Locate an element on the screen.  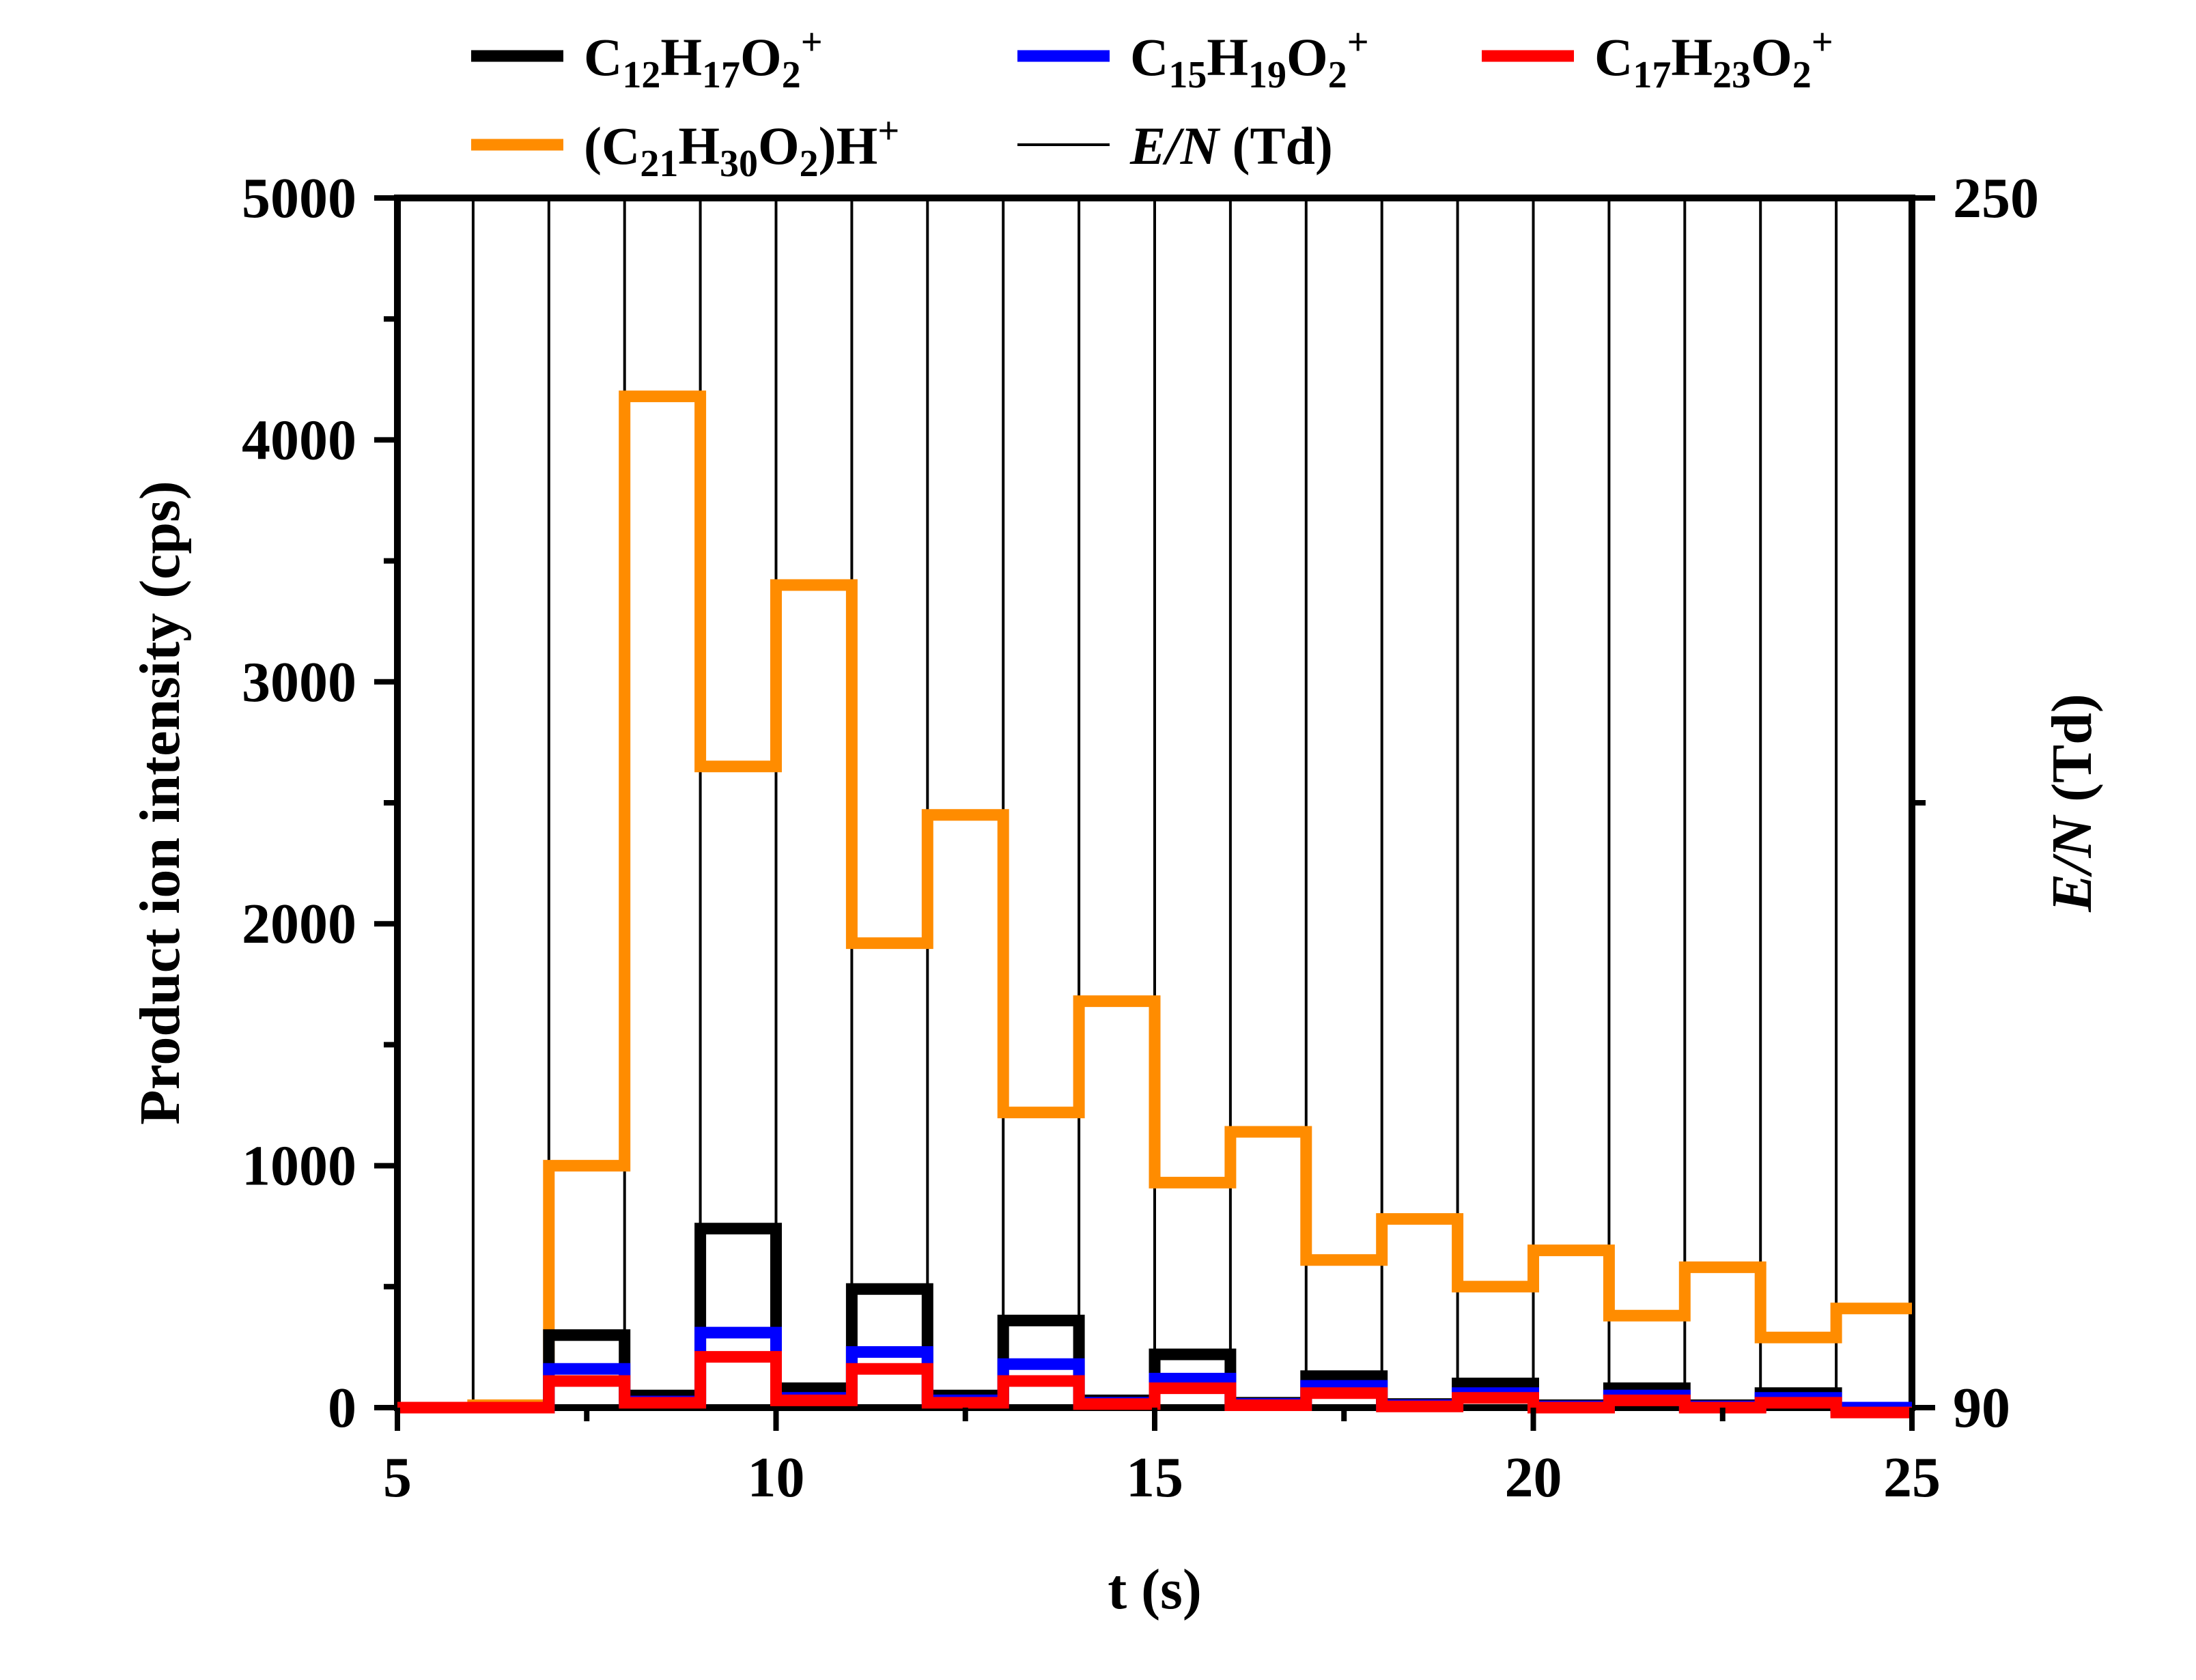
y-left-tick-label-5: 5000 is located at coordinates (299, 198).